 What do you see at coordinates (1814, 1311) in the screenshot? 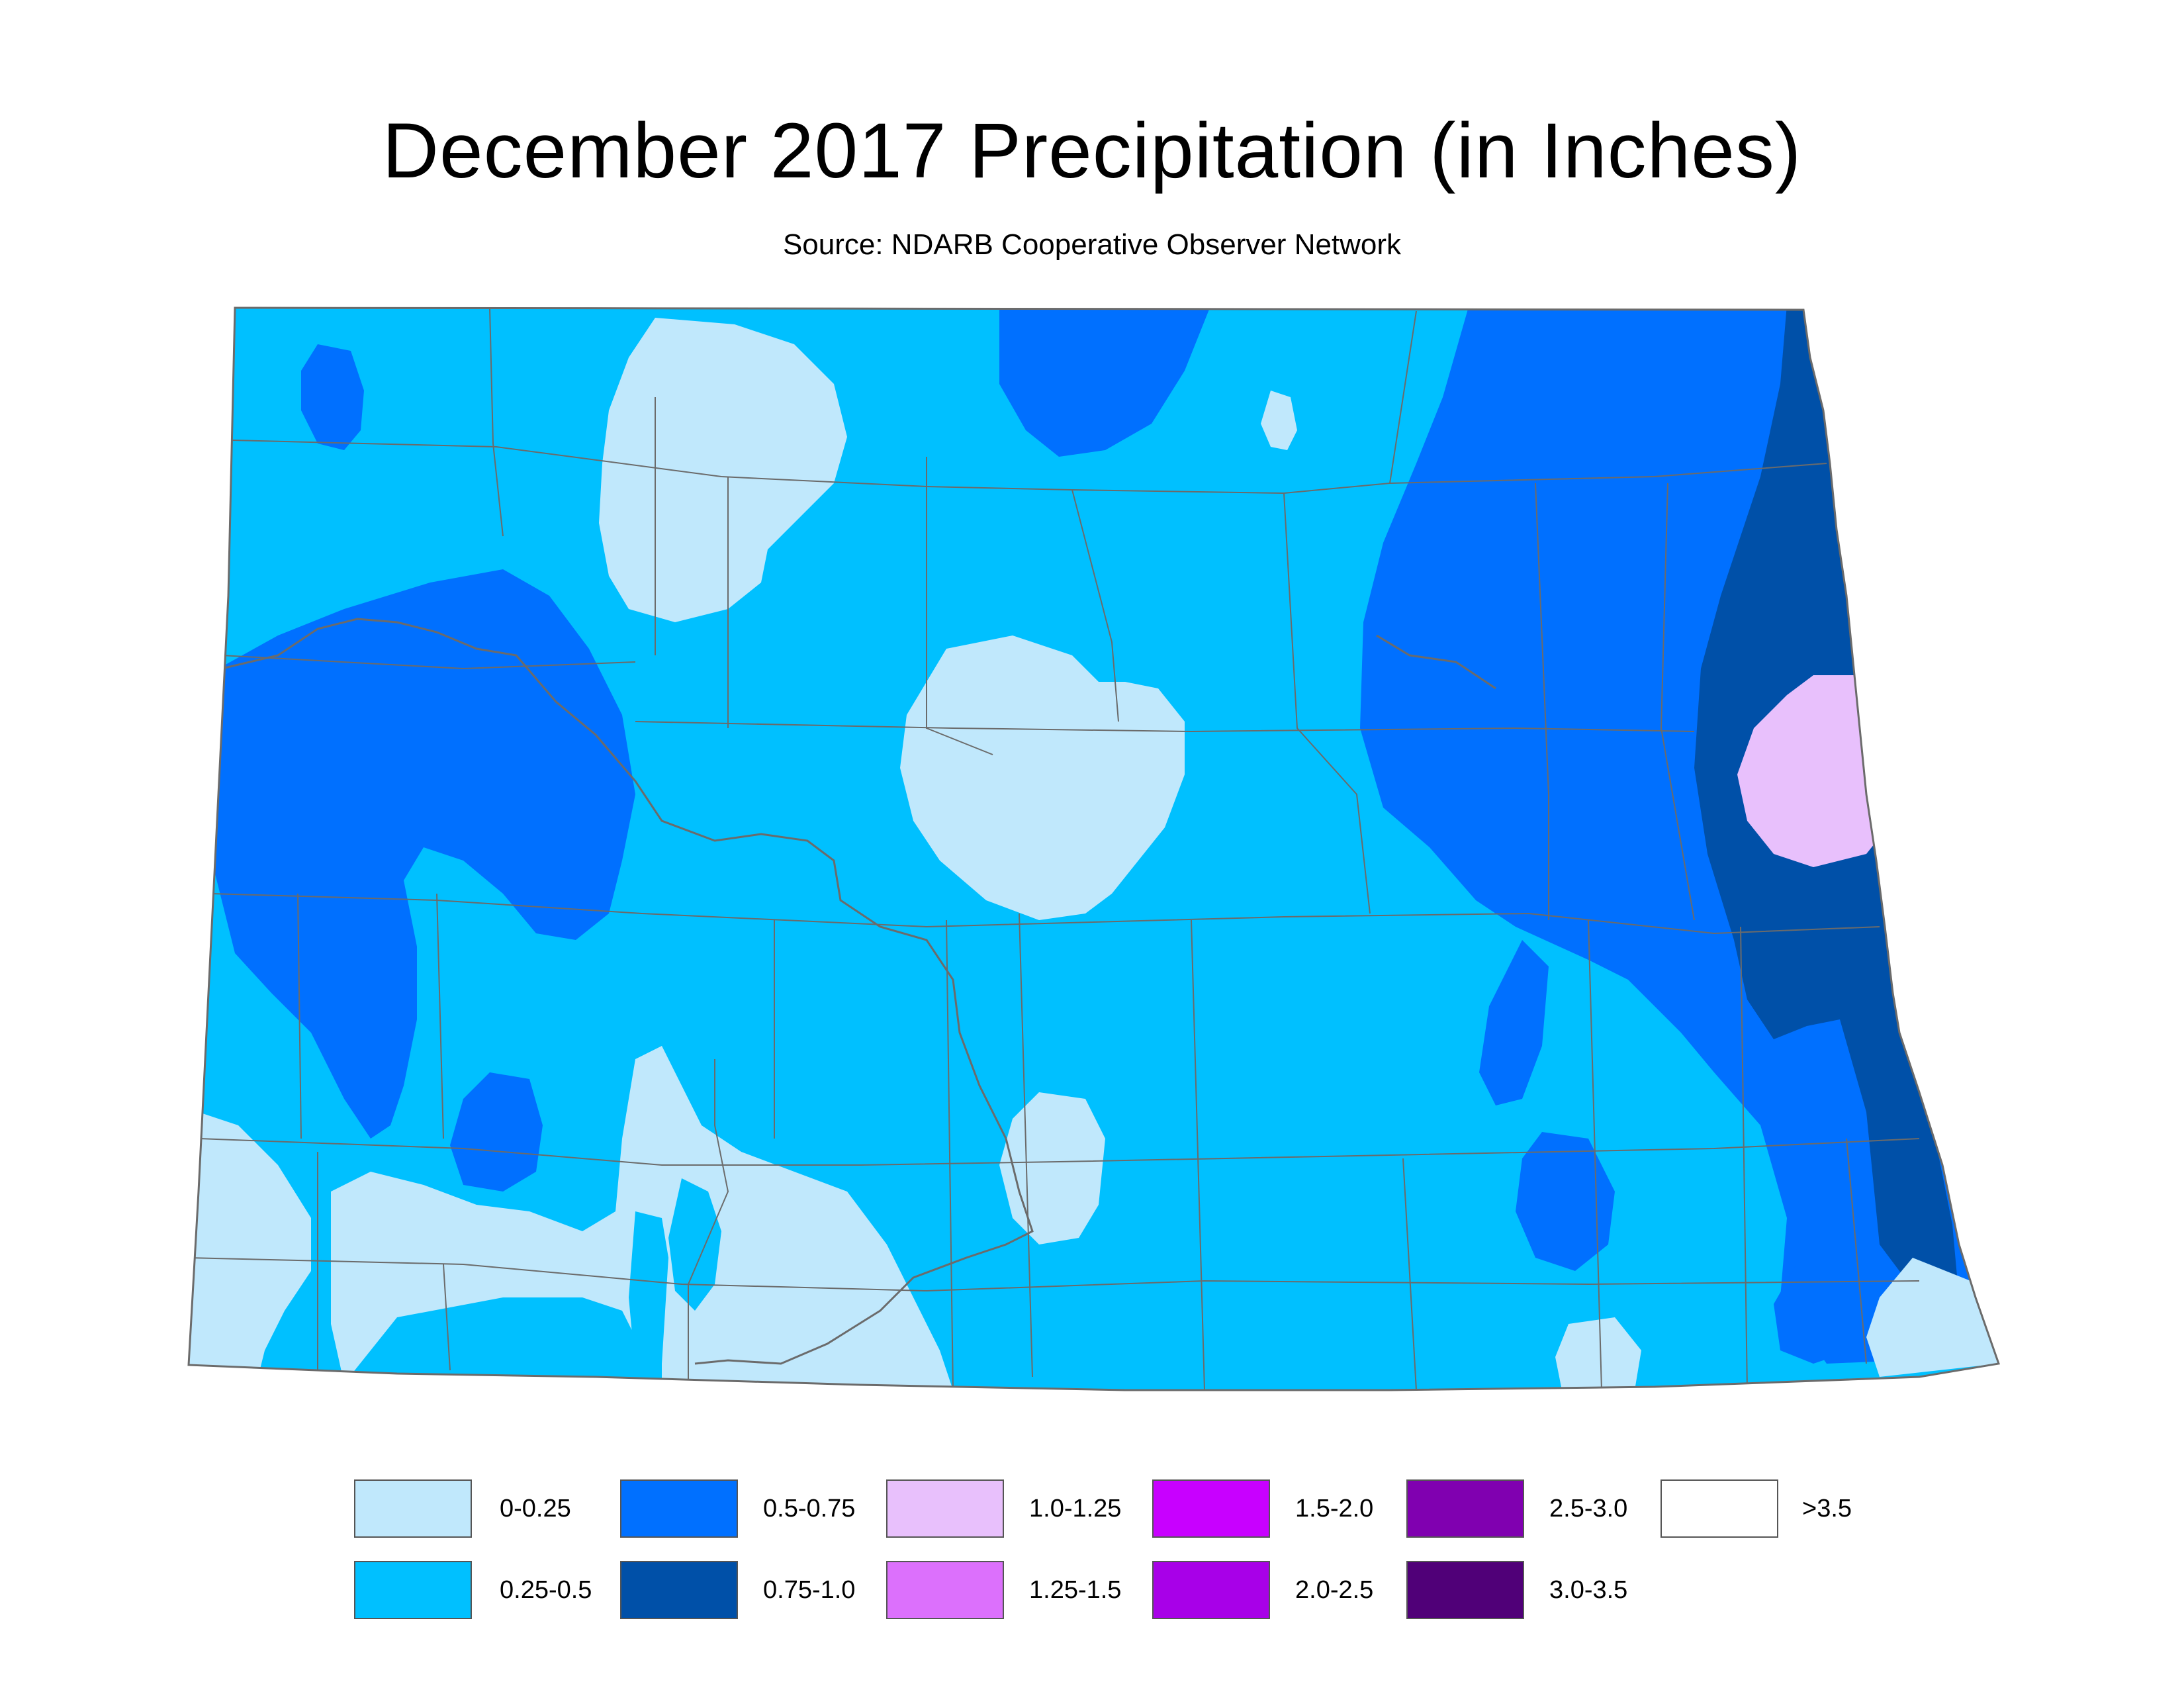
I see `zone-se-0.5-0.75-c` at bounding box center [1814, 1311].